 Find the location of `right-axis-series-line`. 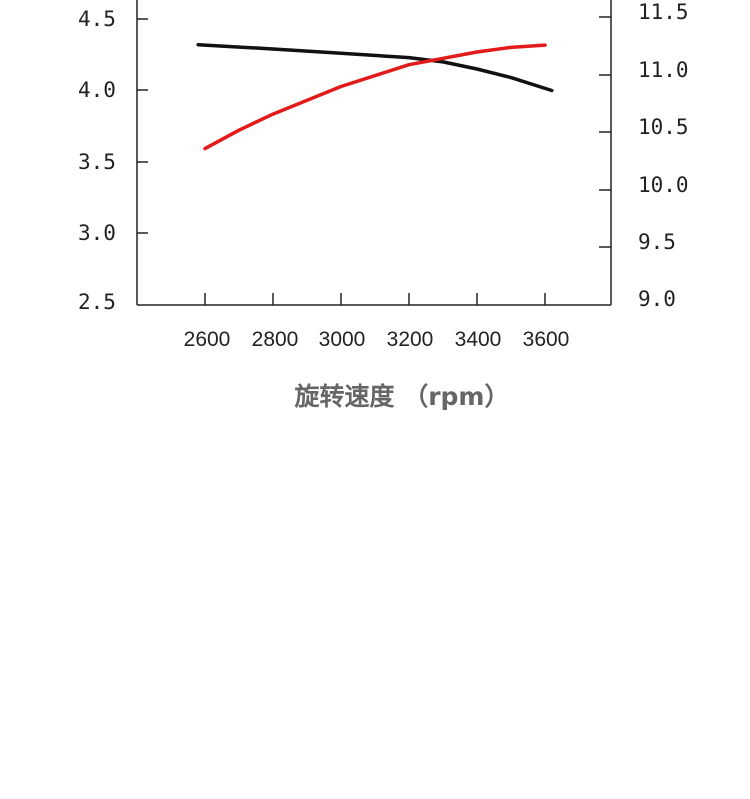

right-axis-series-line is located at coordinates (375, 97).